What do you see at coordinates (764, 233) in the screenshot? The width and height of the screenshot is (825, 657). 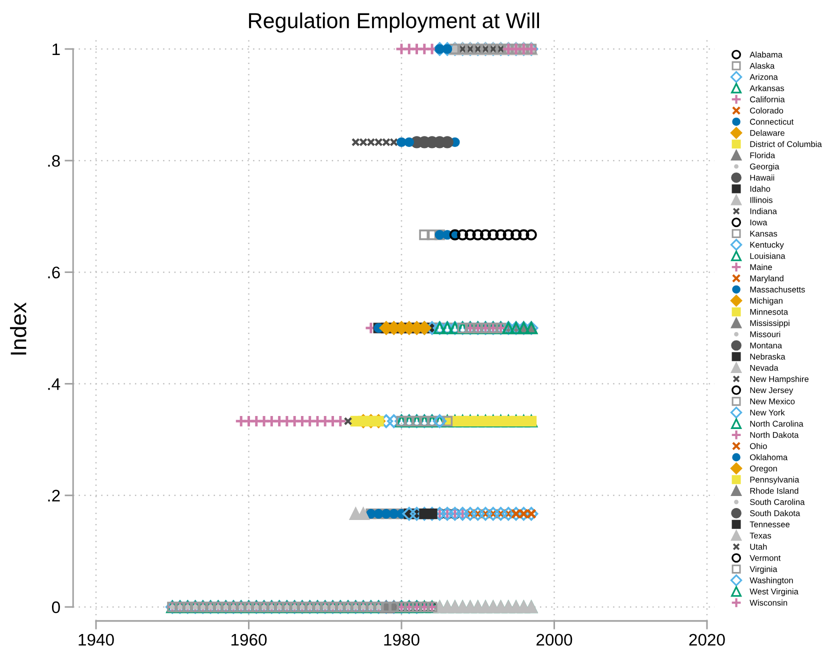 I see `legend-label: Kansas` at bounding box center [764, 233].